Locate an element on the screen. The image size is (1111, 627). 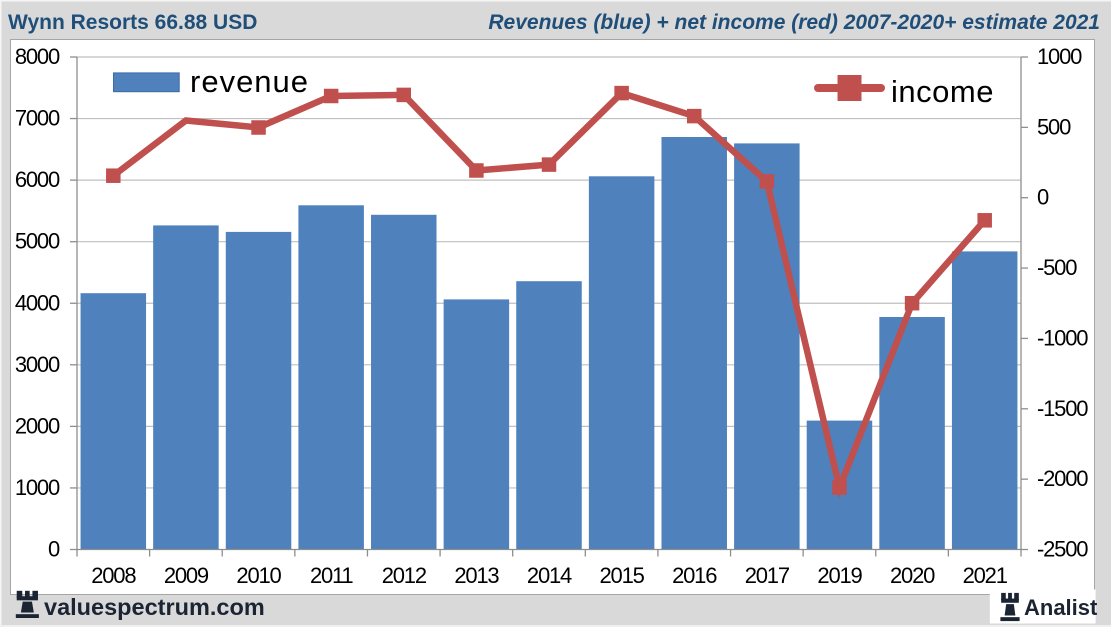
svg-text: 2011 is located at coordinates (331, 575).